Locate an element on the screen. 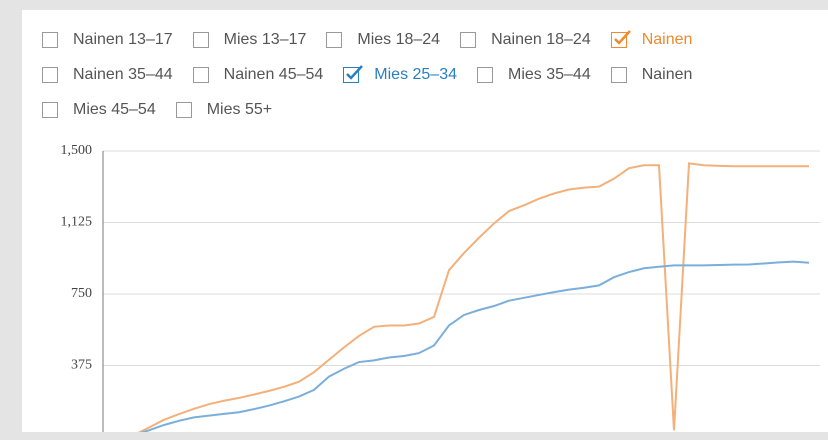  filter-item: Nainen 13–17 is located at coordinates (107, 40).